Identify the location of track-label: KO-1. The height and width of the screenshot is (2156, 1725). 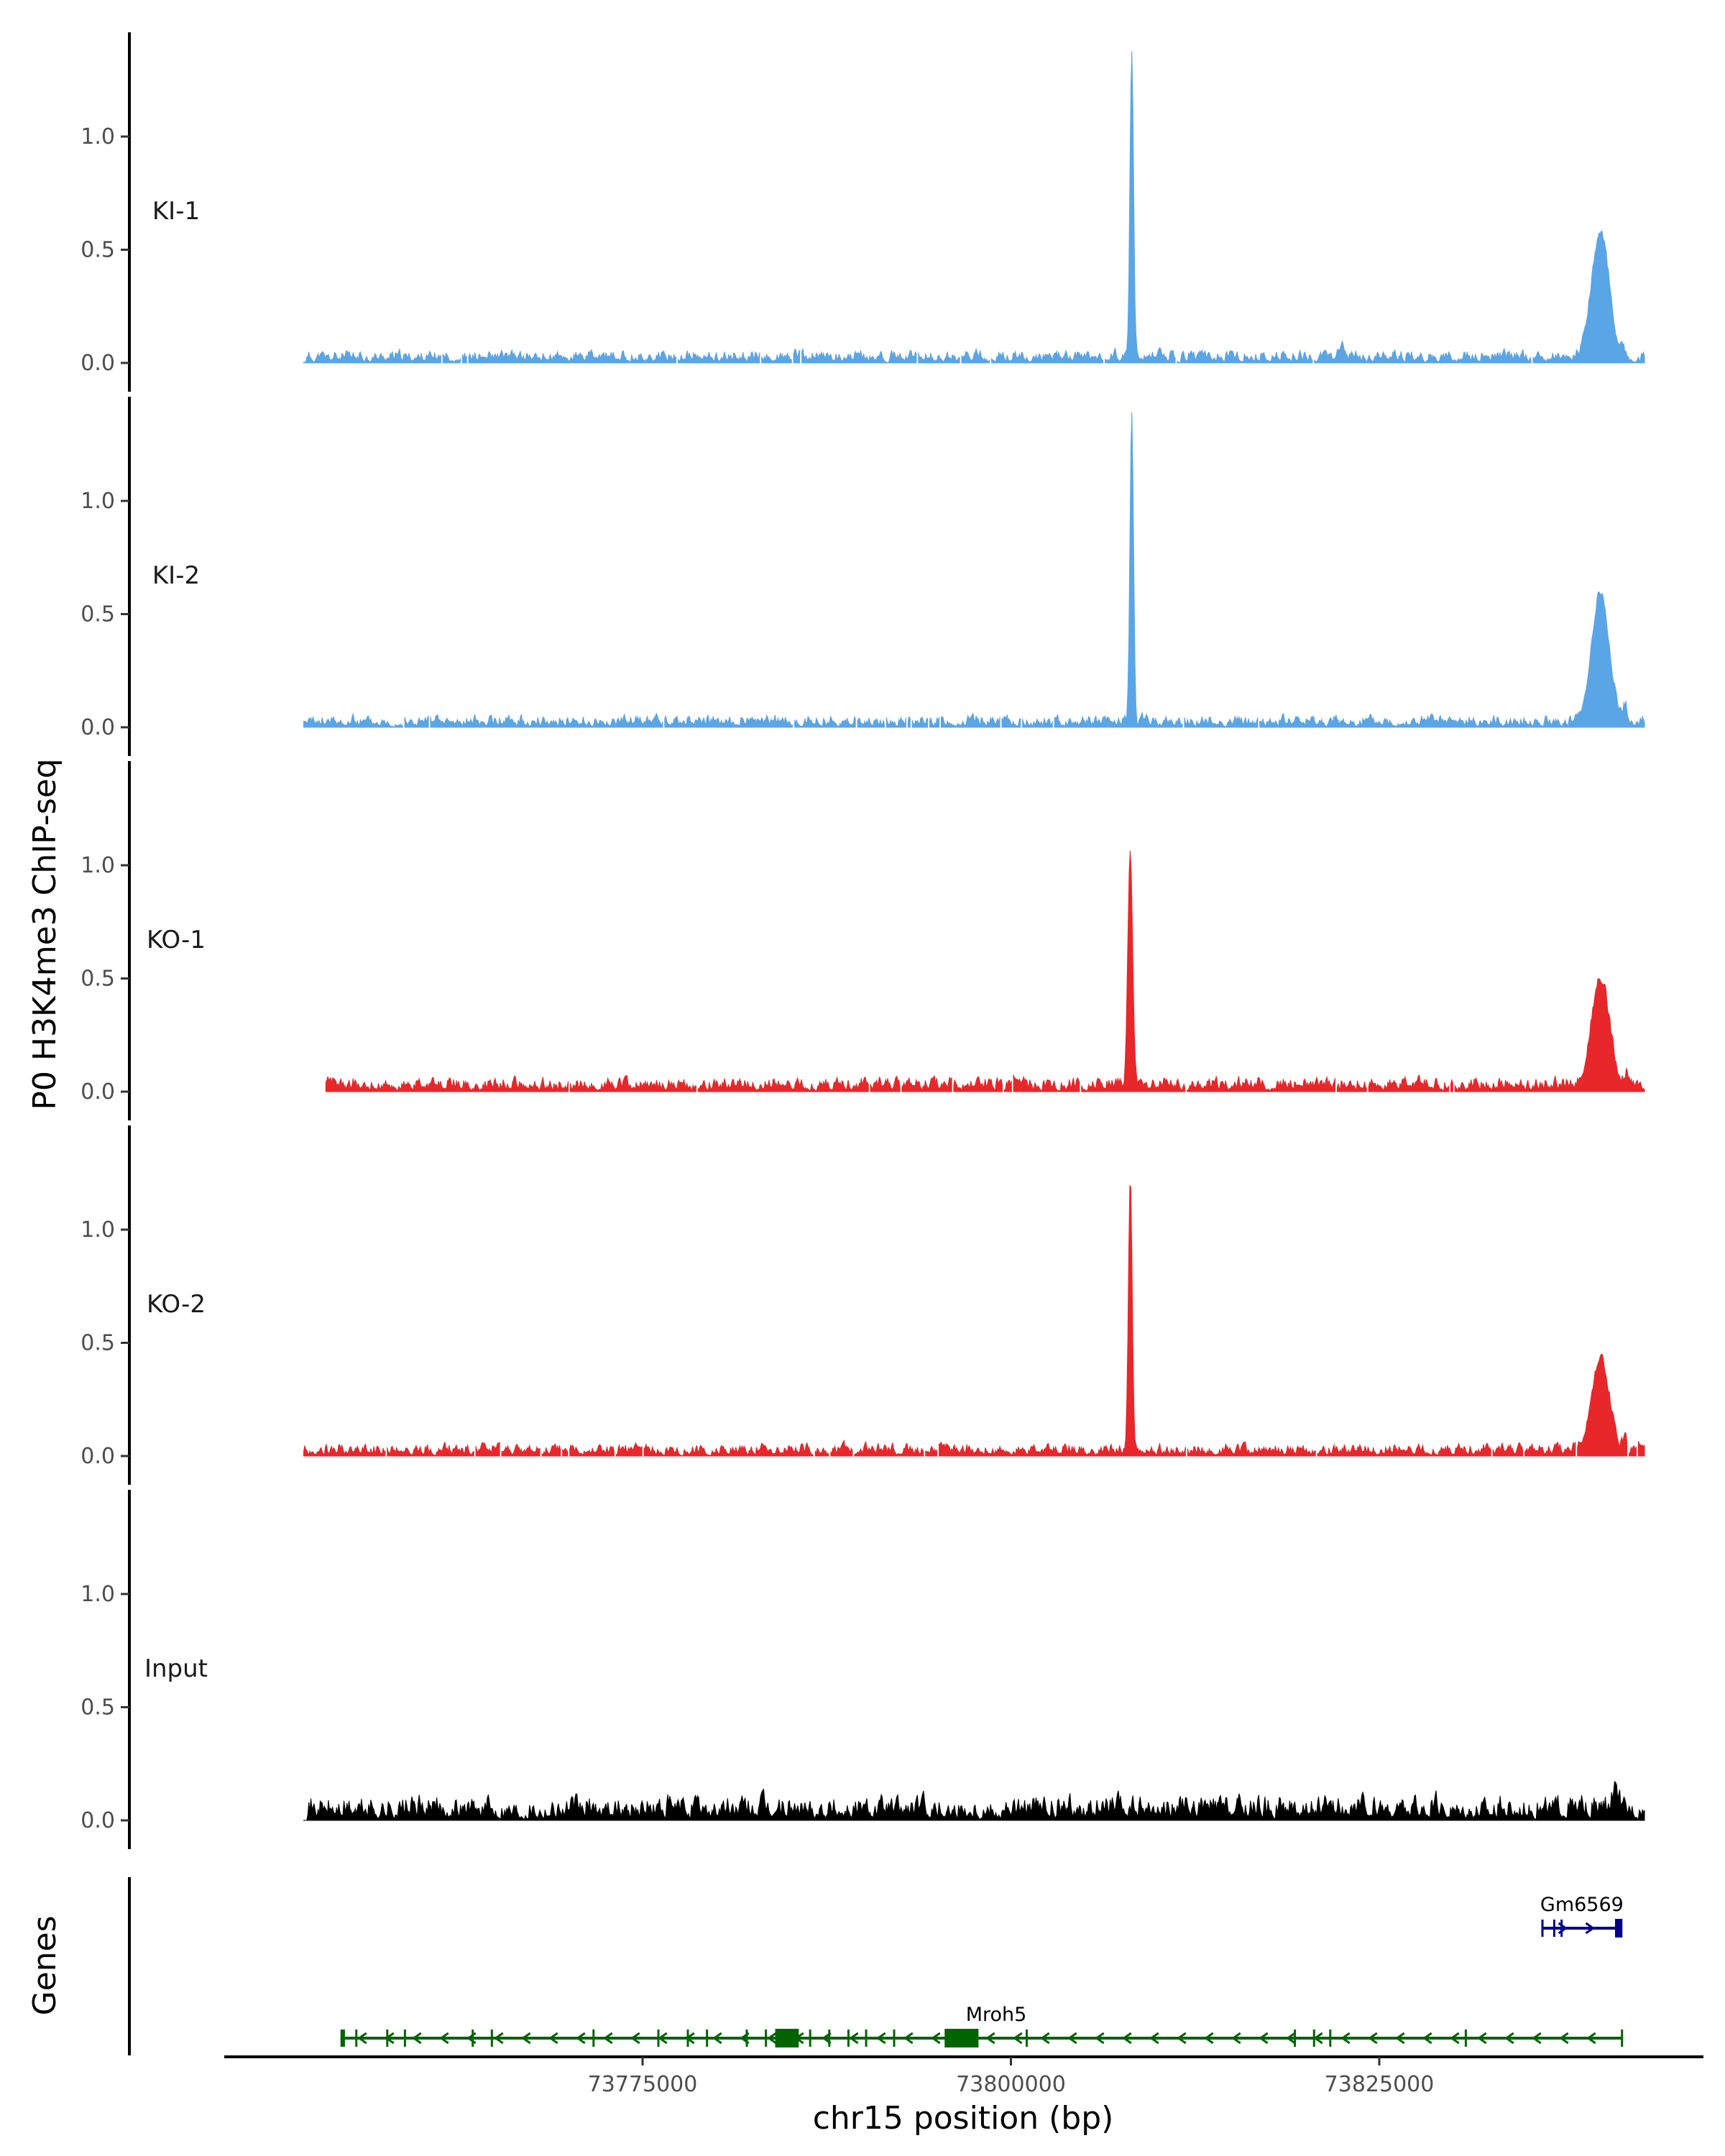
(176, 940).